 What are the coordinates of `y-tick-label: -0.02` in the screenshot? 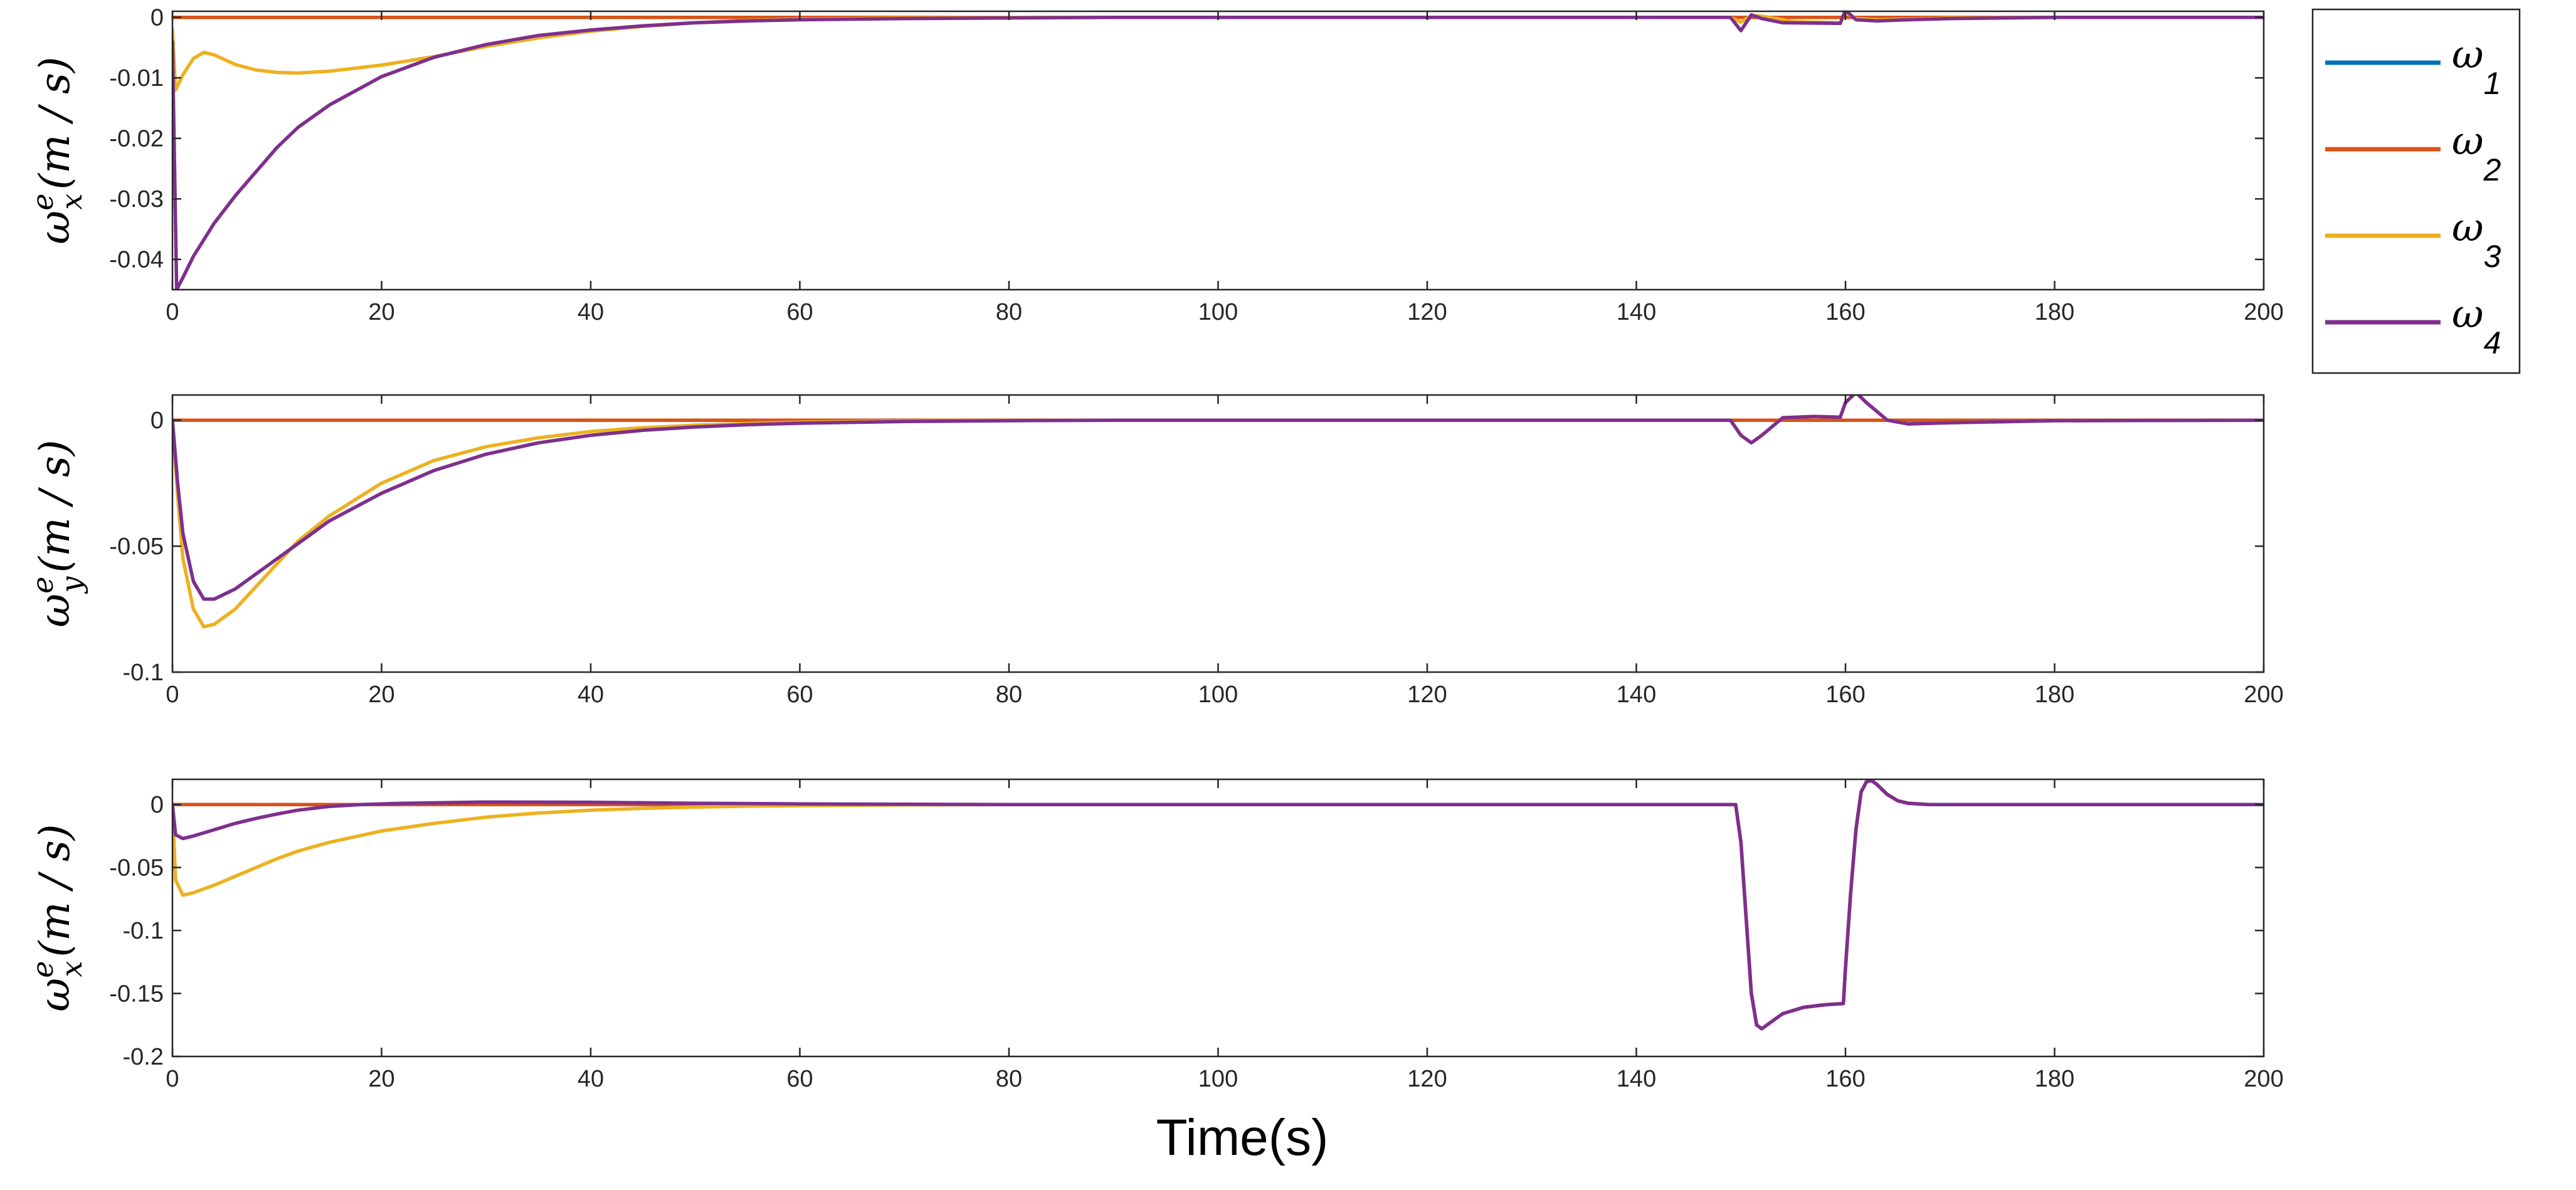 It's located at (136, 139).